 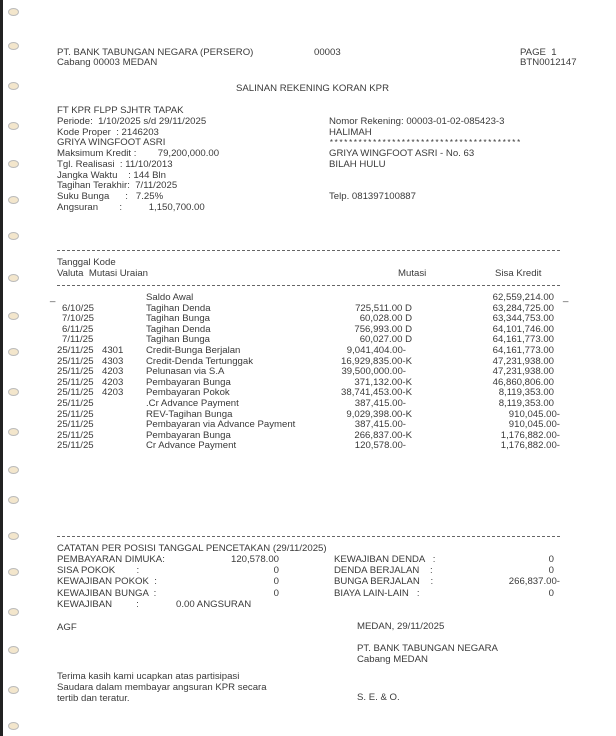 What do you see at coordinates (113, 350) in the screenshot?
I see `cell-kode: 4301` at bounding box center [113, 350].